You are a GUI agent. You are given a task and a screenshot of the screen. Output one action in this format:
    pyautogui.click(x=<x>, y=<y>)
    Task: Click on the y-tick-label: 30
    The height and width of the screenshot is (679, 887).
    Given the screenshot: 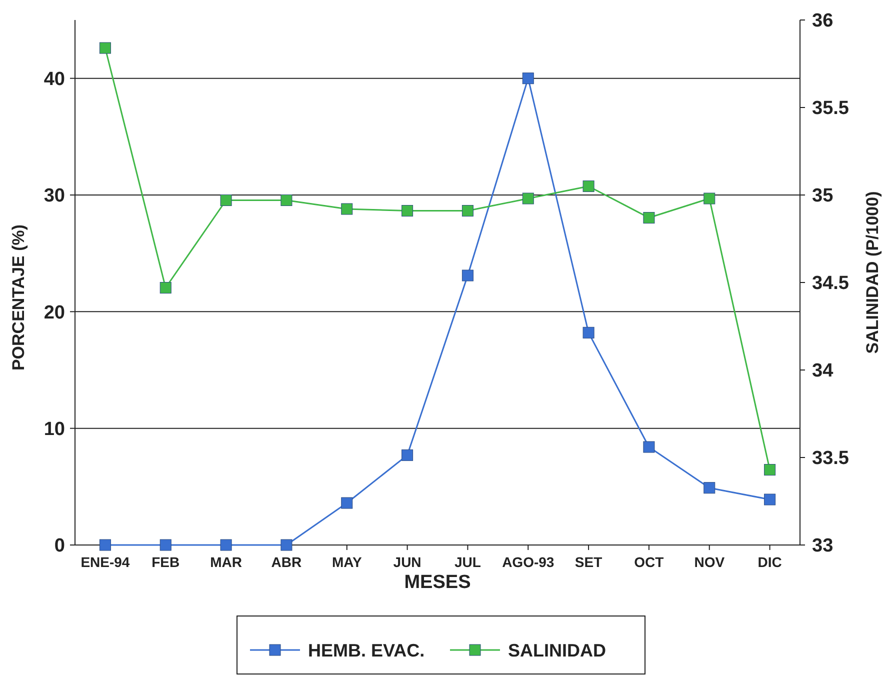 What is the action you would take?
    pyautogui.click(x=54, y=196)
    